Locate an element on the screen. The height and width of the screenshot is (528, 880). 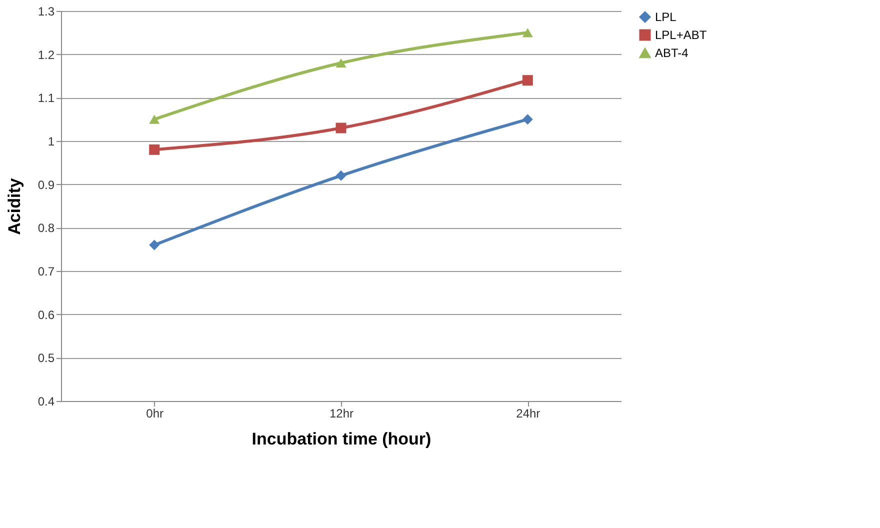
y-tick-label: 0.9 is located at coordinates (46, 185).